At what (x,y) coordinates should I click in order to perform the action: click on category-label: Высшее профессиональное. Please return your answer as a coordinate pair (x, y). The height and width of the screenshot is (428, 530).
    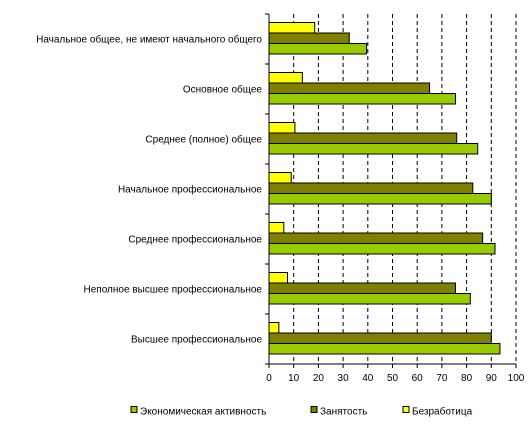
    Looking at the image, I should click on (196, 340).